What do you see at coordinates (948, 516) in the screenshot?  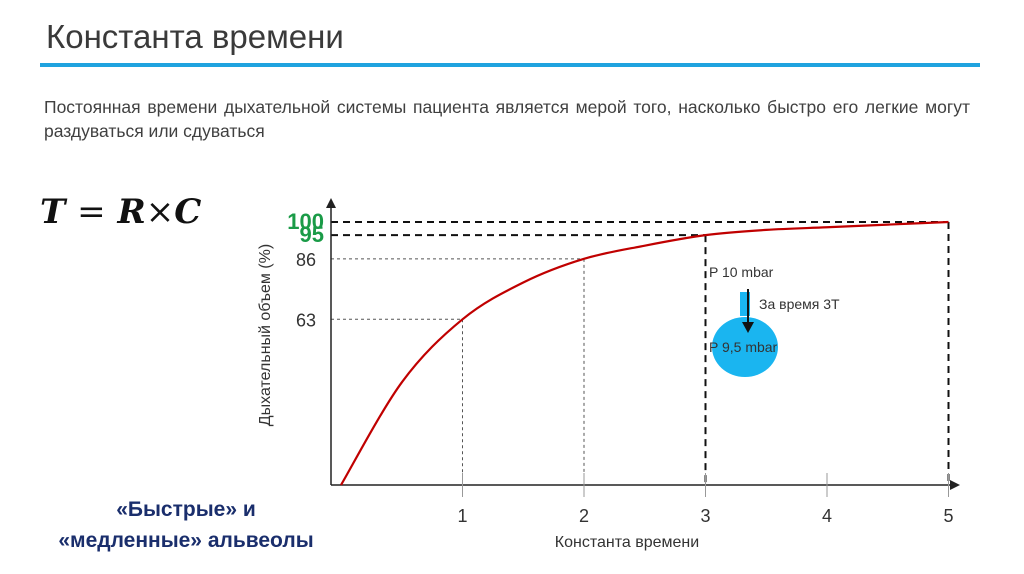 I see `x-tick-label: 5` at bounding box center [948, 516].